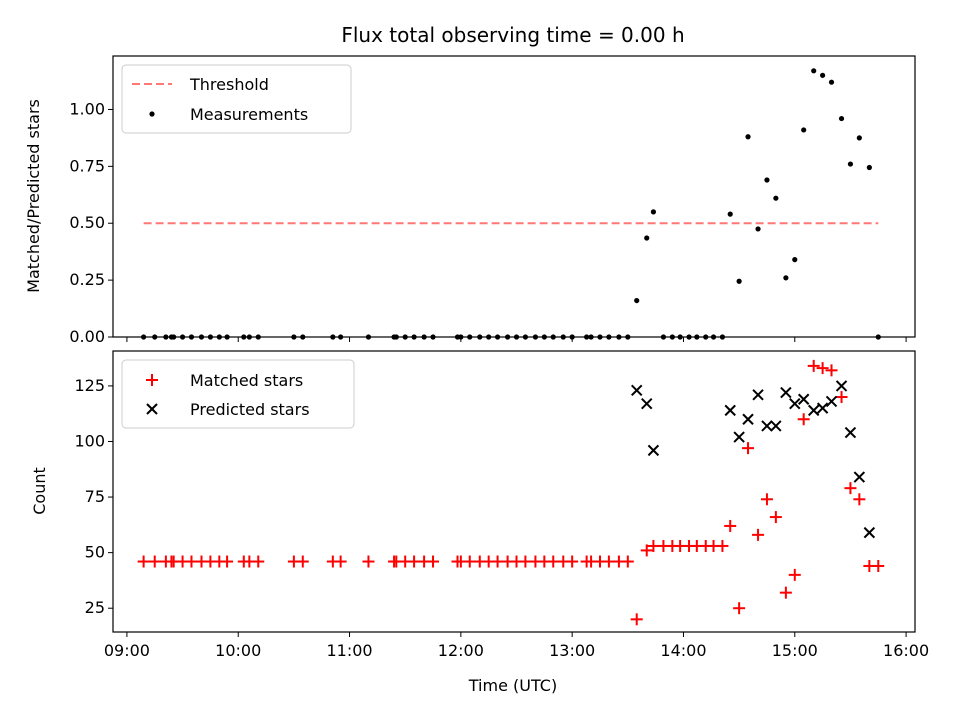  I want to click on ratio-legend: Threshold Measurements, so click(236, 99).